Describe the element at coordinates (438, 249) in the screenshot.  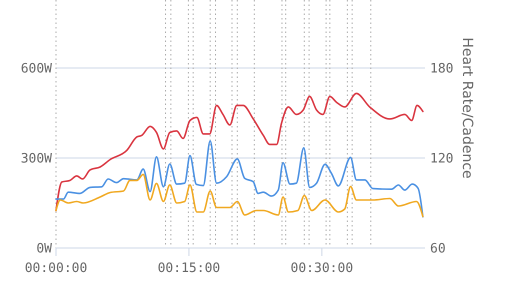
I see `y2-tick-label: 60` at that location.